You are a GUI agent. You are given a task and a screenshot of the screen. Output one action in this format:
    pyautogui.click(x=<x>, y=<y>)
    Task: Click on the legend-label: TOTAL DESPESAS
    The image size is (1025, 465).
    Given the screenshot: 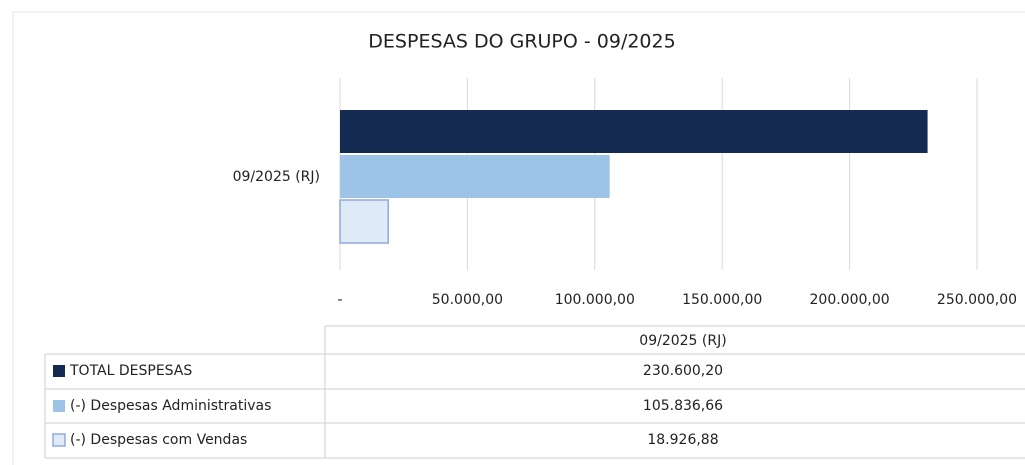 What is the action you would take?
    pyautogui.click(x=130, y=371)
    